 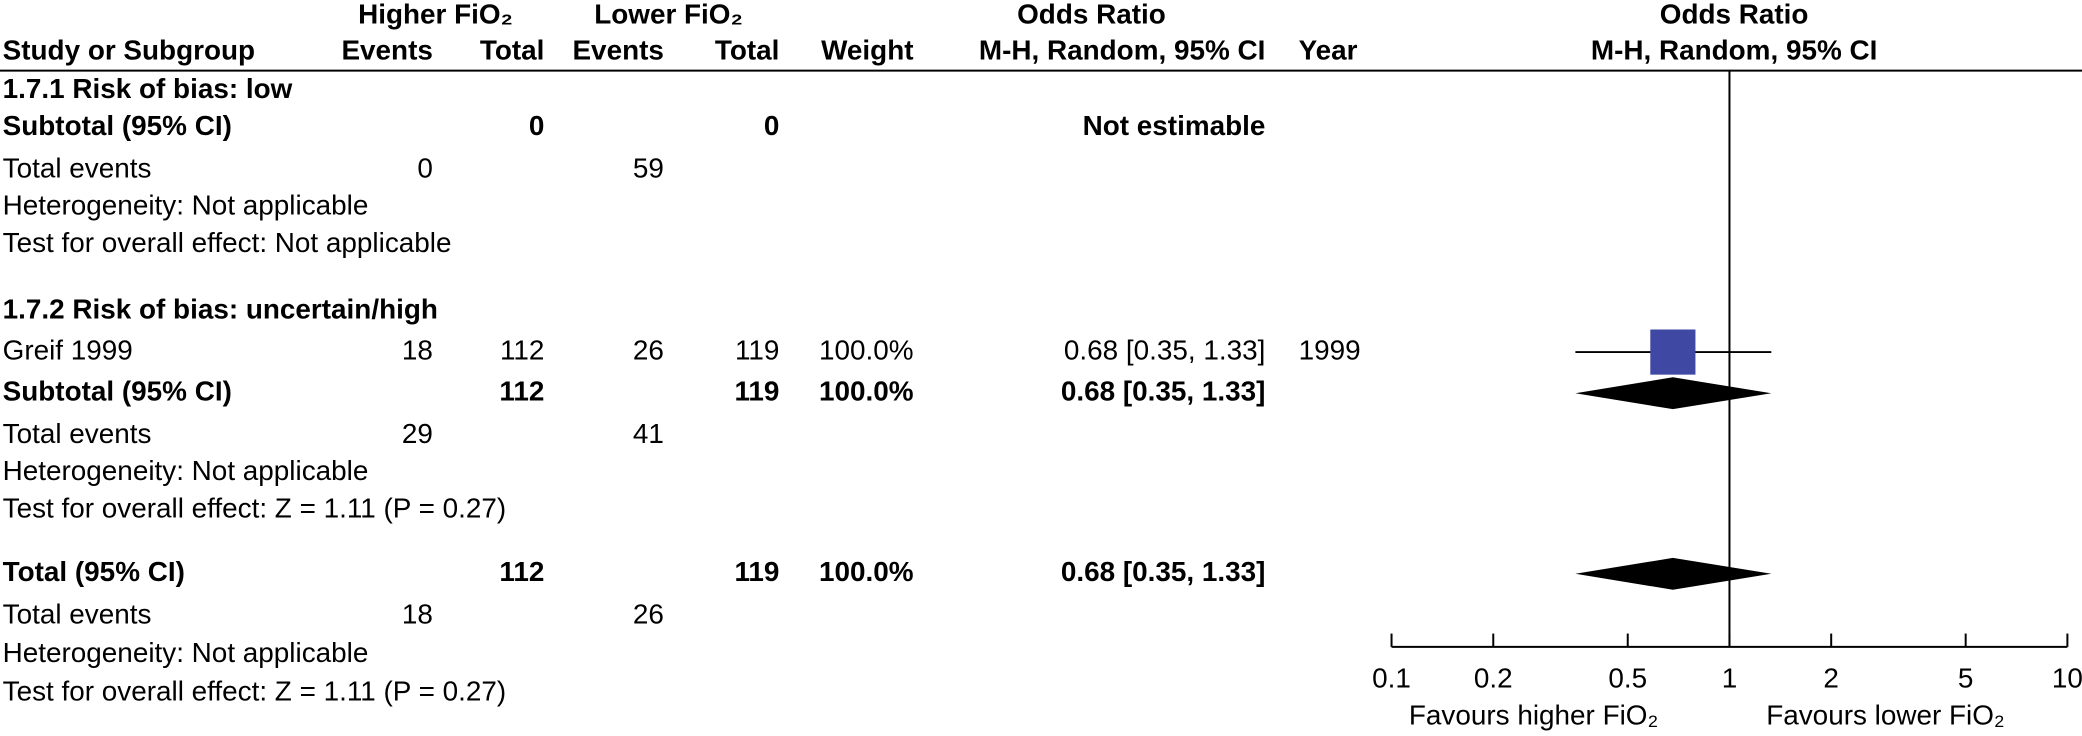 What do you see at coordinates (1734, 49) in the screenshot?
I see `plot-subtitle: M-H, Random, 95% CI` at bounding box center [1734, 49].